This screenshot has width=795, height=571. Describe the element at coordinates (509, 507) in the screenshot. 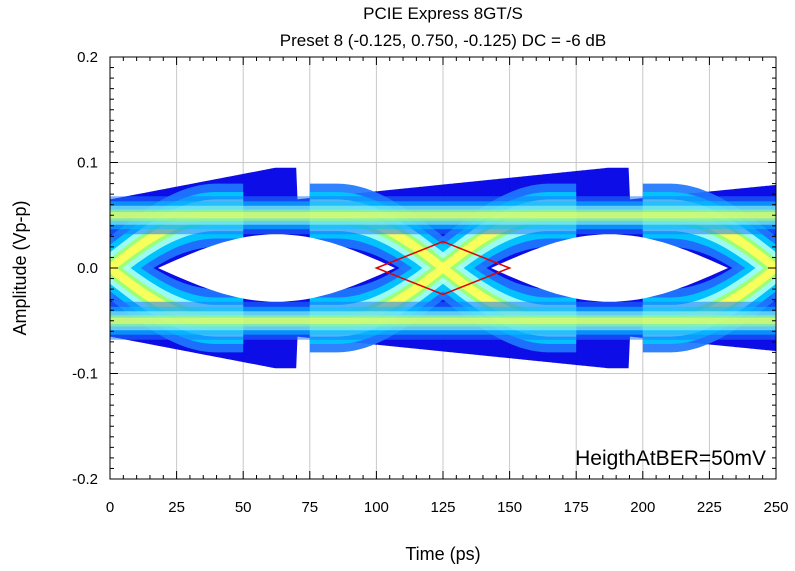

I see `x-tick-label: 150` at that location.